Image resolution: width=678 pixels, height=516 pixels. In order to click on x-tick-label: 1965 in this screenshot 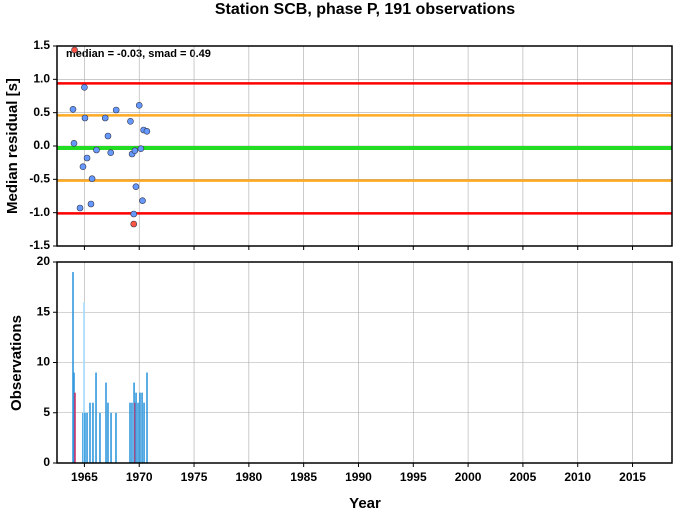, I will do `click(84, 477)`.